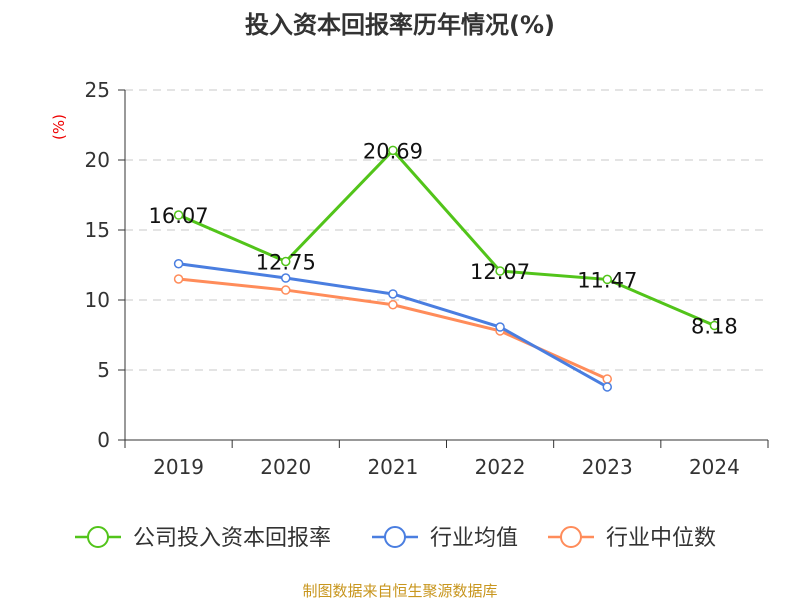  Describe the element at coordinates (714, 467) in the screenshot. I see `x-tick-label: 2024` at that location.